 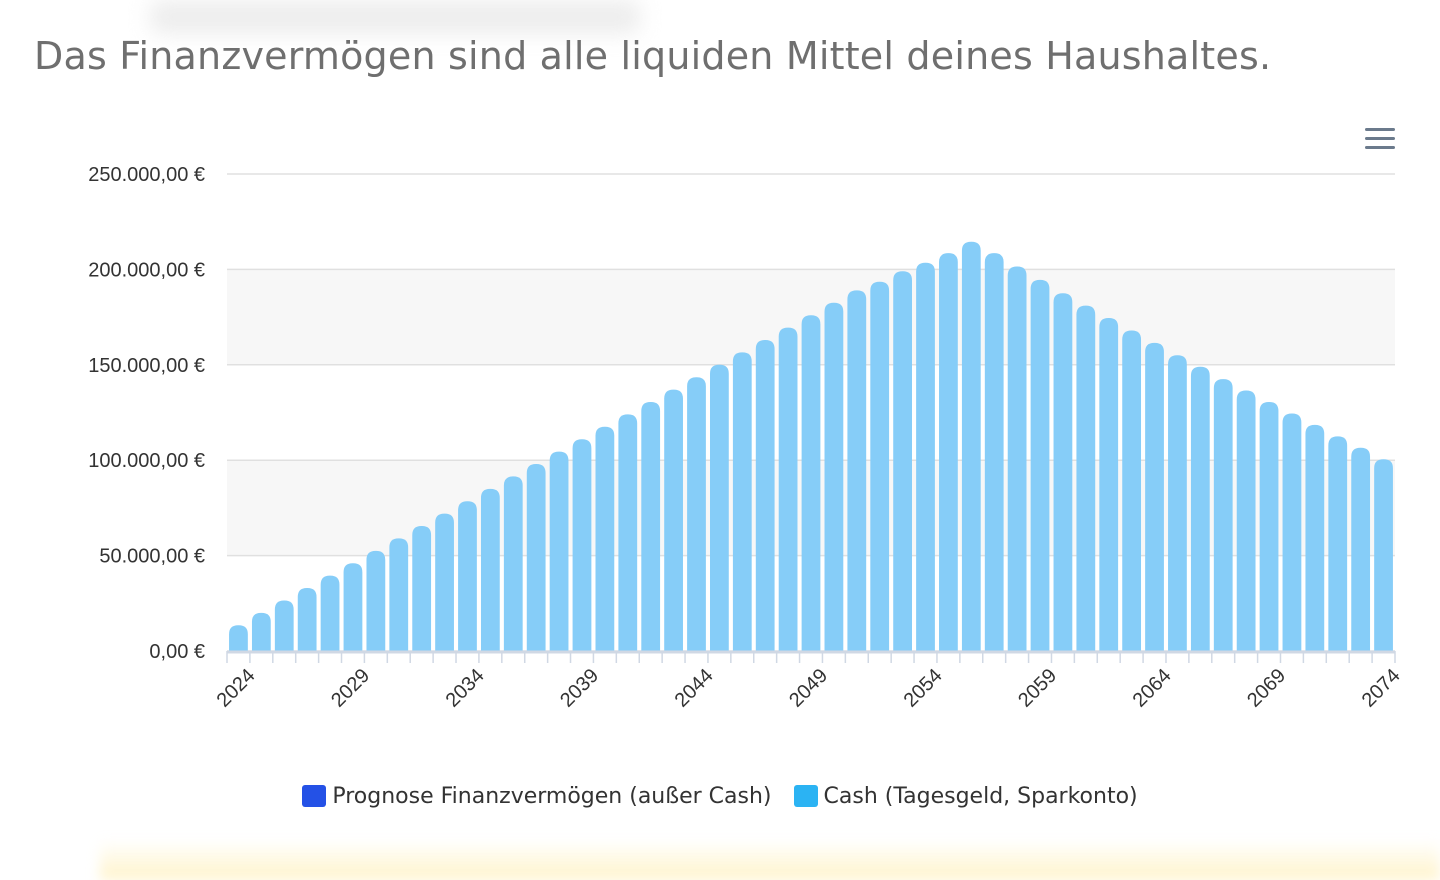 I want to click on bar-cash-2056, so click(x=971, y=446).